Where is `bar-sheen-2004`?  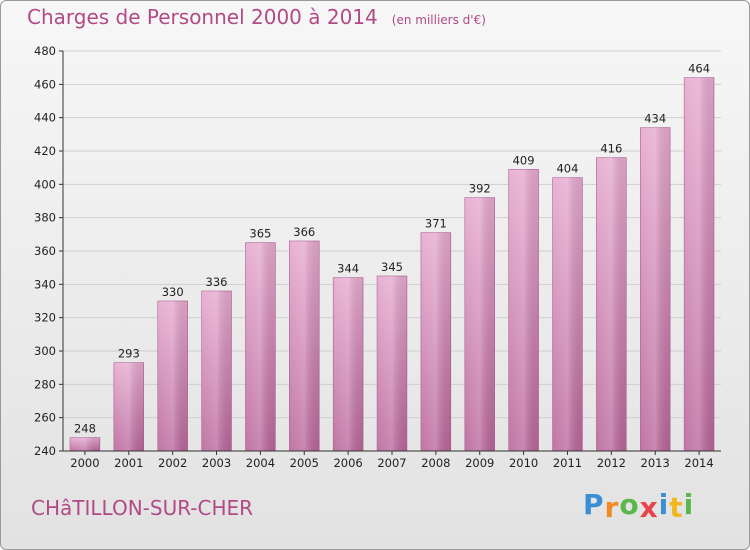
bar-sheen-2004 is located at coordinates (260, 346).